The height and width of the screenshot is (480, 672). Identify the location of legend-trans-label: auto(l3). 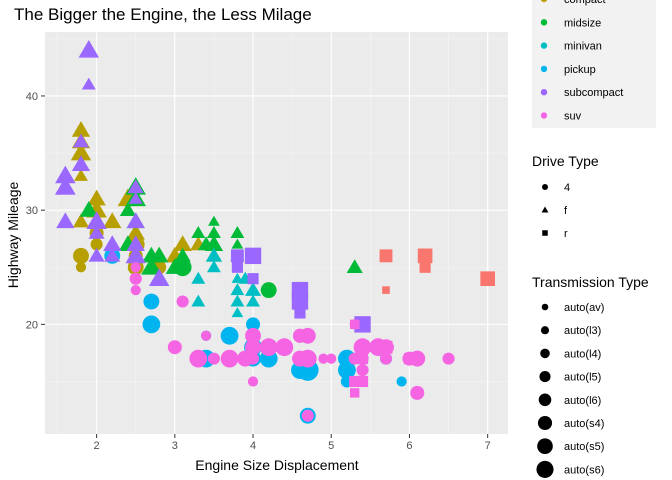
(582, 331).